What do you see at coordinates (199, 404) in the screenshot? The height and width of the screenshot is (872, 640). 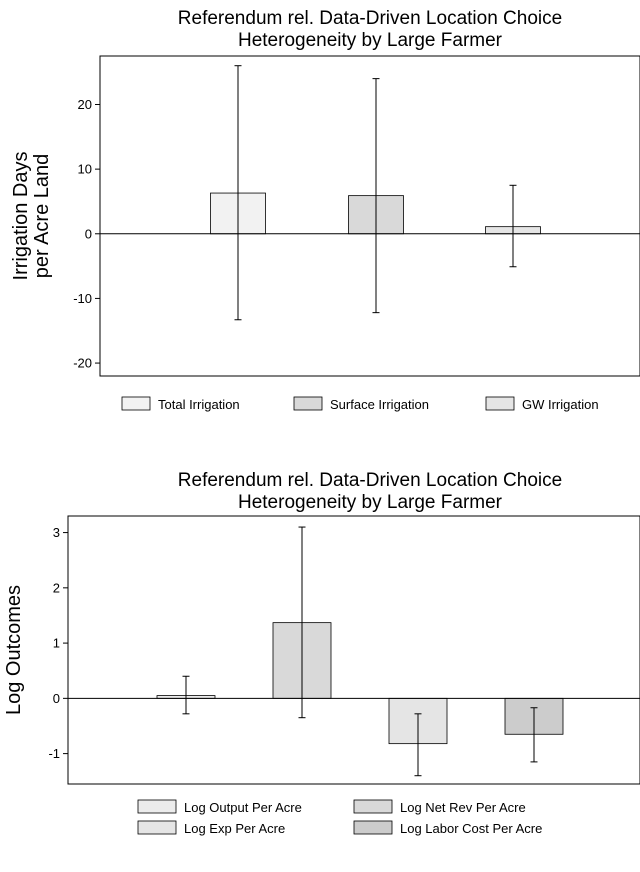 I see `legend-label-total-irrigation: Total Irrigation` at bounding box center [199, 404].